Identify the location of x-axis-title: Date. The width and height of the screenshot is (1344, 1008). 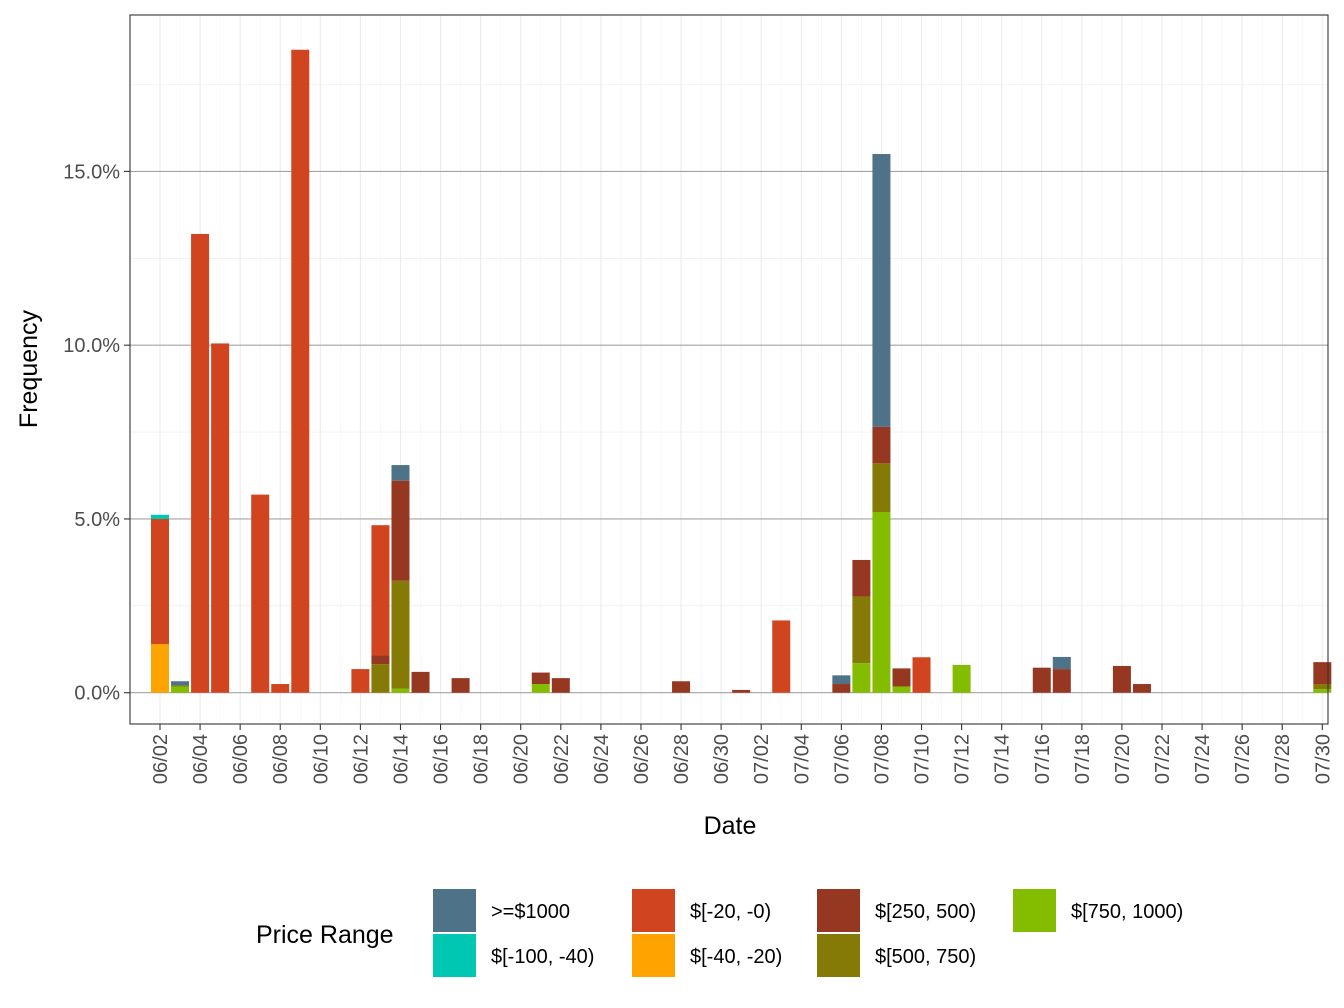
(730, 826).